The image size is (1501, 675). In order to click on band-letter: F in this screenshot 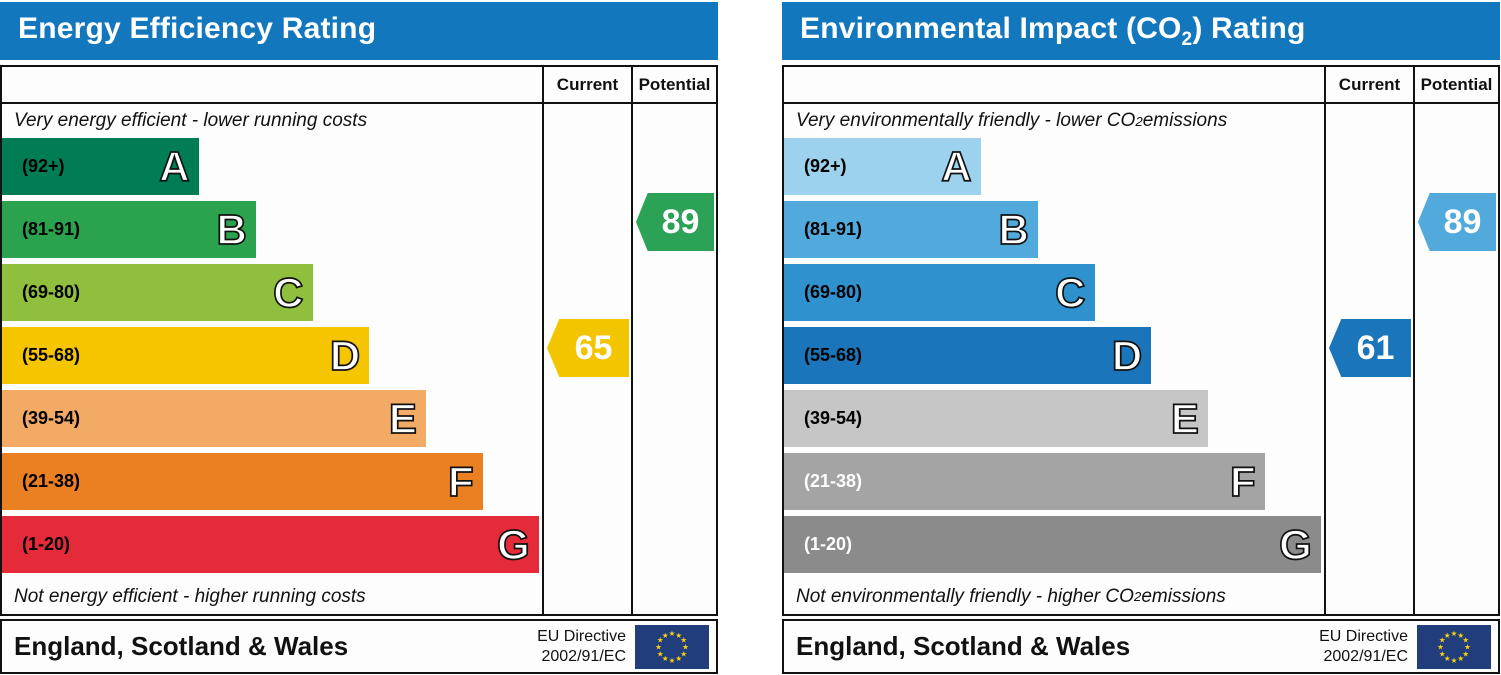, I will do `click(460, 481)`.